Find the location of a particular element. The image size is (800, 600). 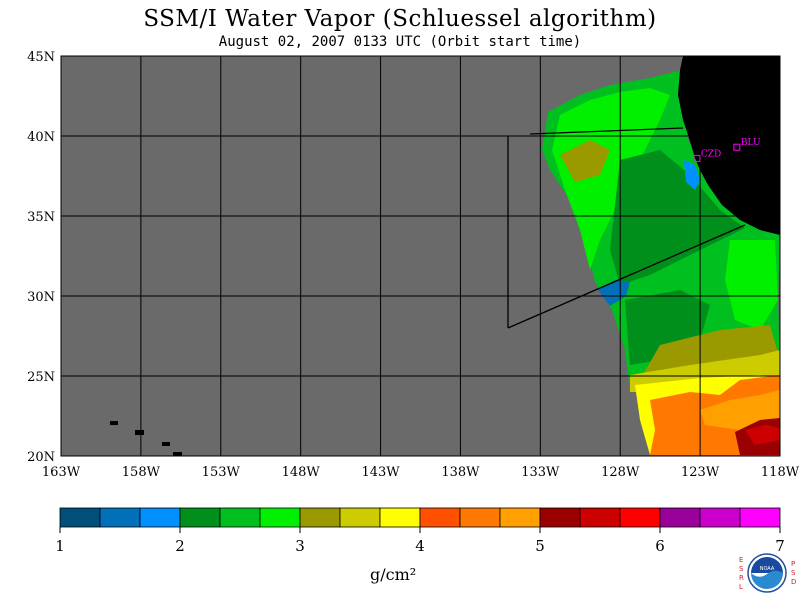

lon-tick-label: 158W is located at coordinates (141, 472).